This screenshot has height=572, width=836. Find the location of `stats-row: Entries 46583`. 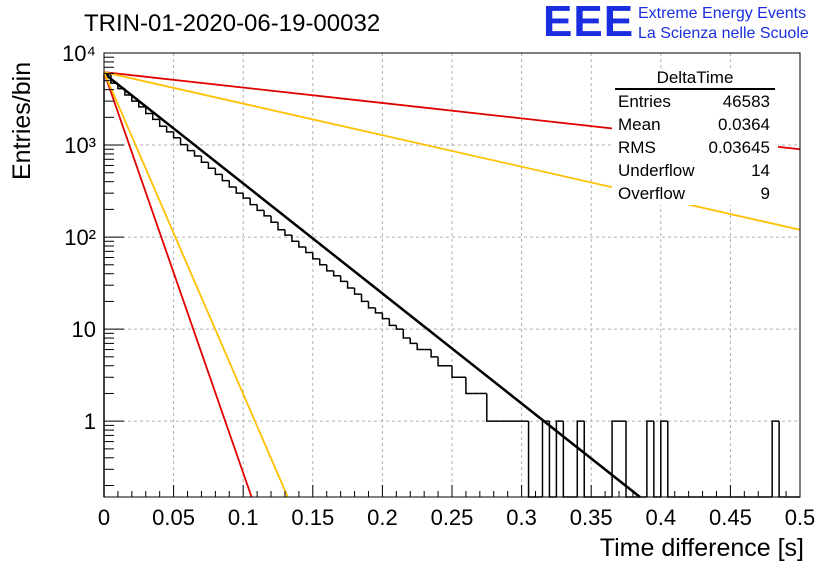

stats-row: Entries 46583 is located at coordinates (695, 101).